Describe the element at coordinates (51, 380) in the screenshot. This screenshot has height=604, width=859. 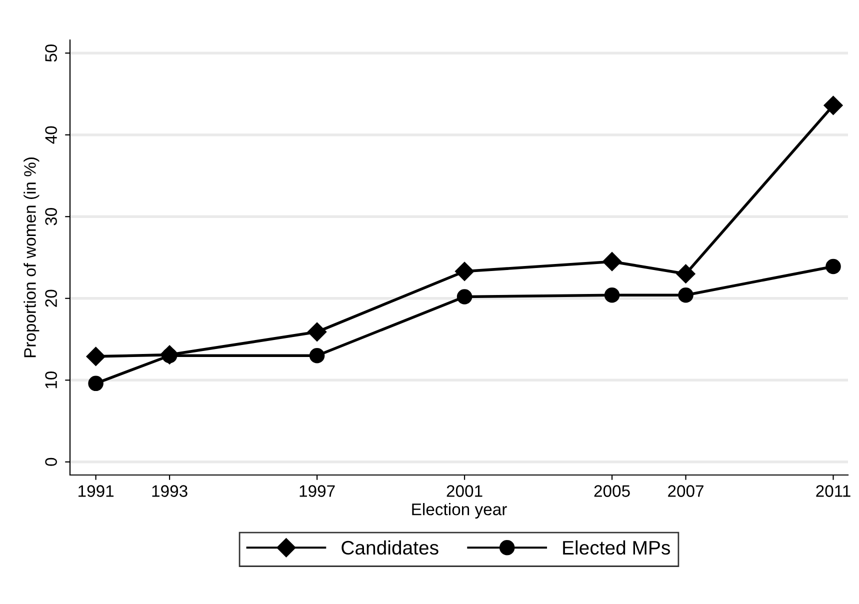
I see `y-tick-label: 10` at that location.